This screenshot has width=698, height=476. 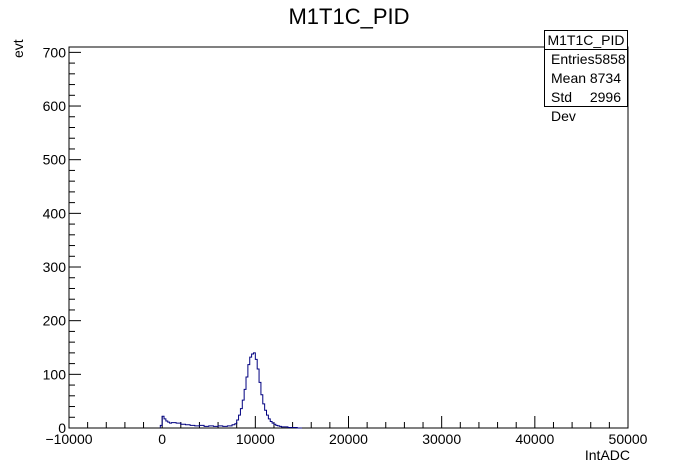 What do you see at coordinates (55, 160) in the screenshot?
I see `y-tick-label: 500` at bounding box center [55, 160].